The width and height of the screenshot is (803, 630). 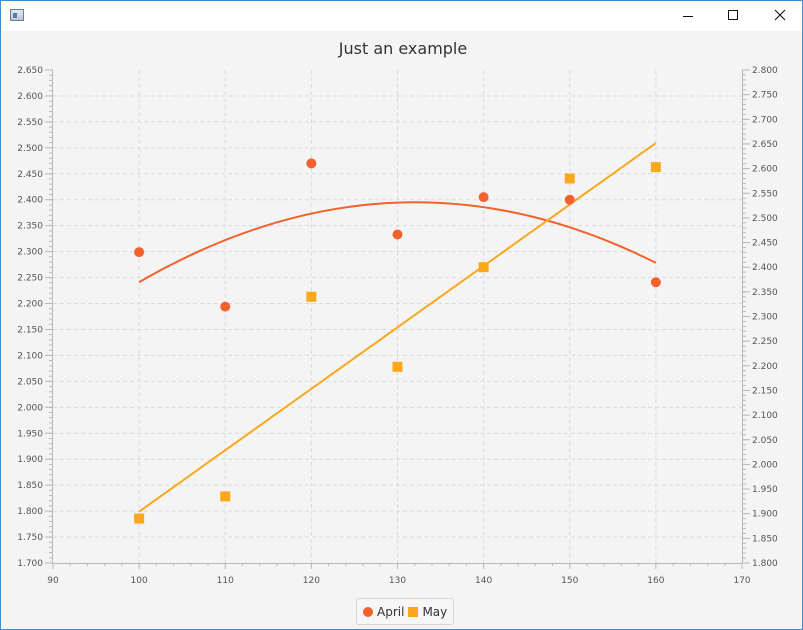 What do you see at coordinates (30, 123) in the screenshot?
I see `y-left-tick-label: 2.550` at bounding box center [30, 123].